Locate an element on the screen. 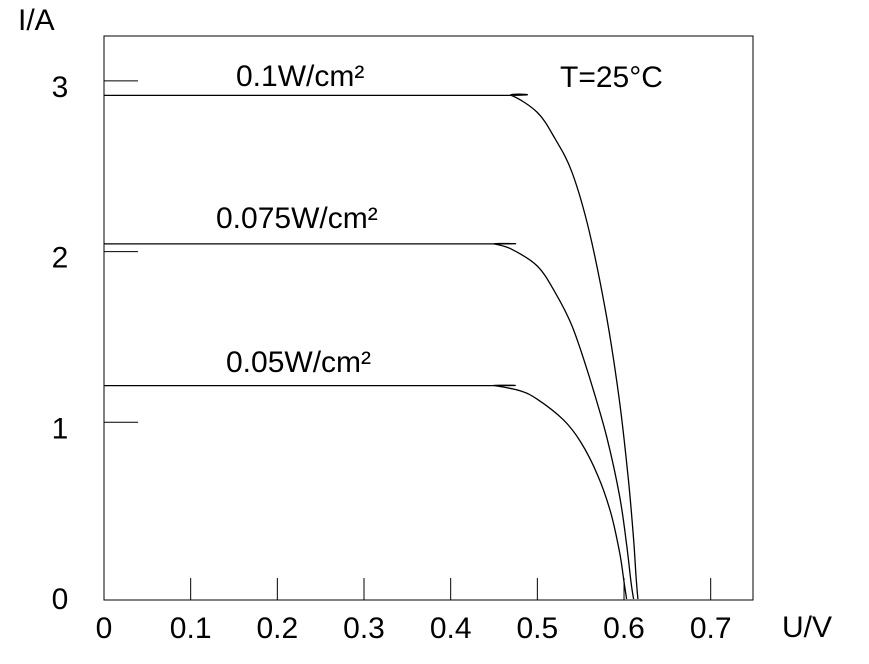 The width and height of the screenshot is (869, 664). series-label: 0.075W/cm² is located at coordinates (297, 218).